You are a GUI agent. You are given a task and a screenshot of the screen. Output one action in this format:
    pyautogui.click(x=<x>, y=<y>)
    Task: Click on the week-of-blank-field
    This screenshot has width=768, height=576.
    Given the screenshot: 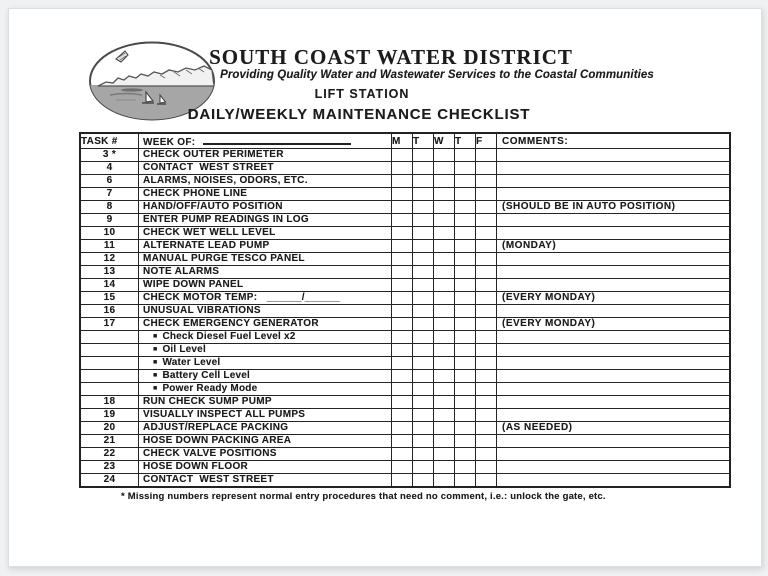 What is the action you would take?
    pyautogui.click(x=277, y=139)
    